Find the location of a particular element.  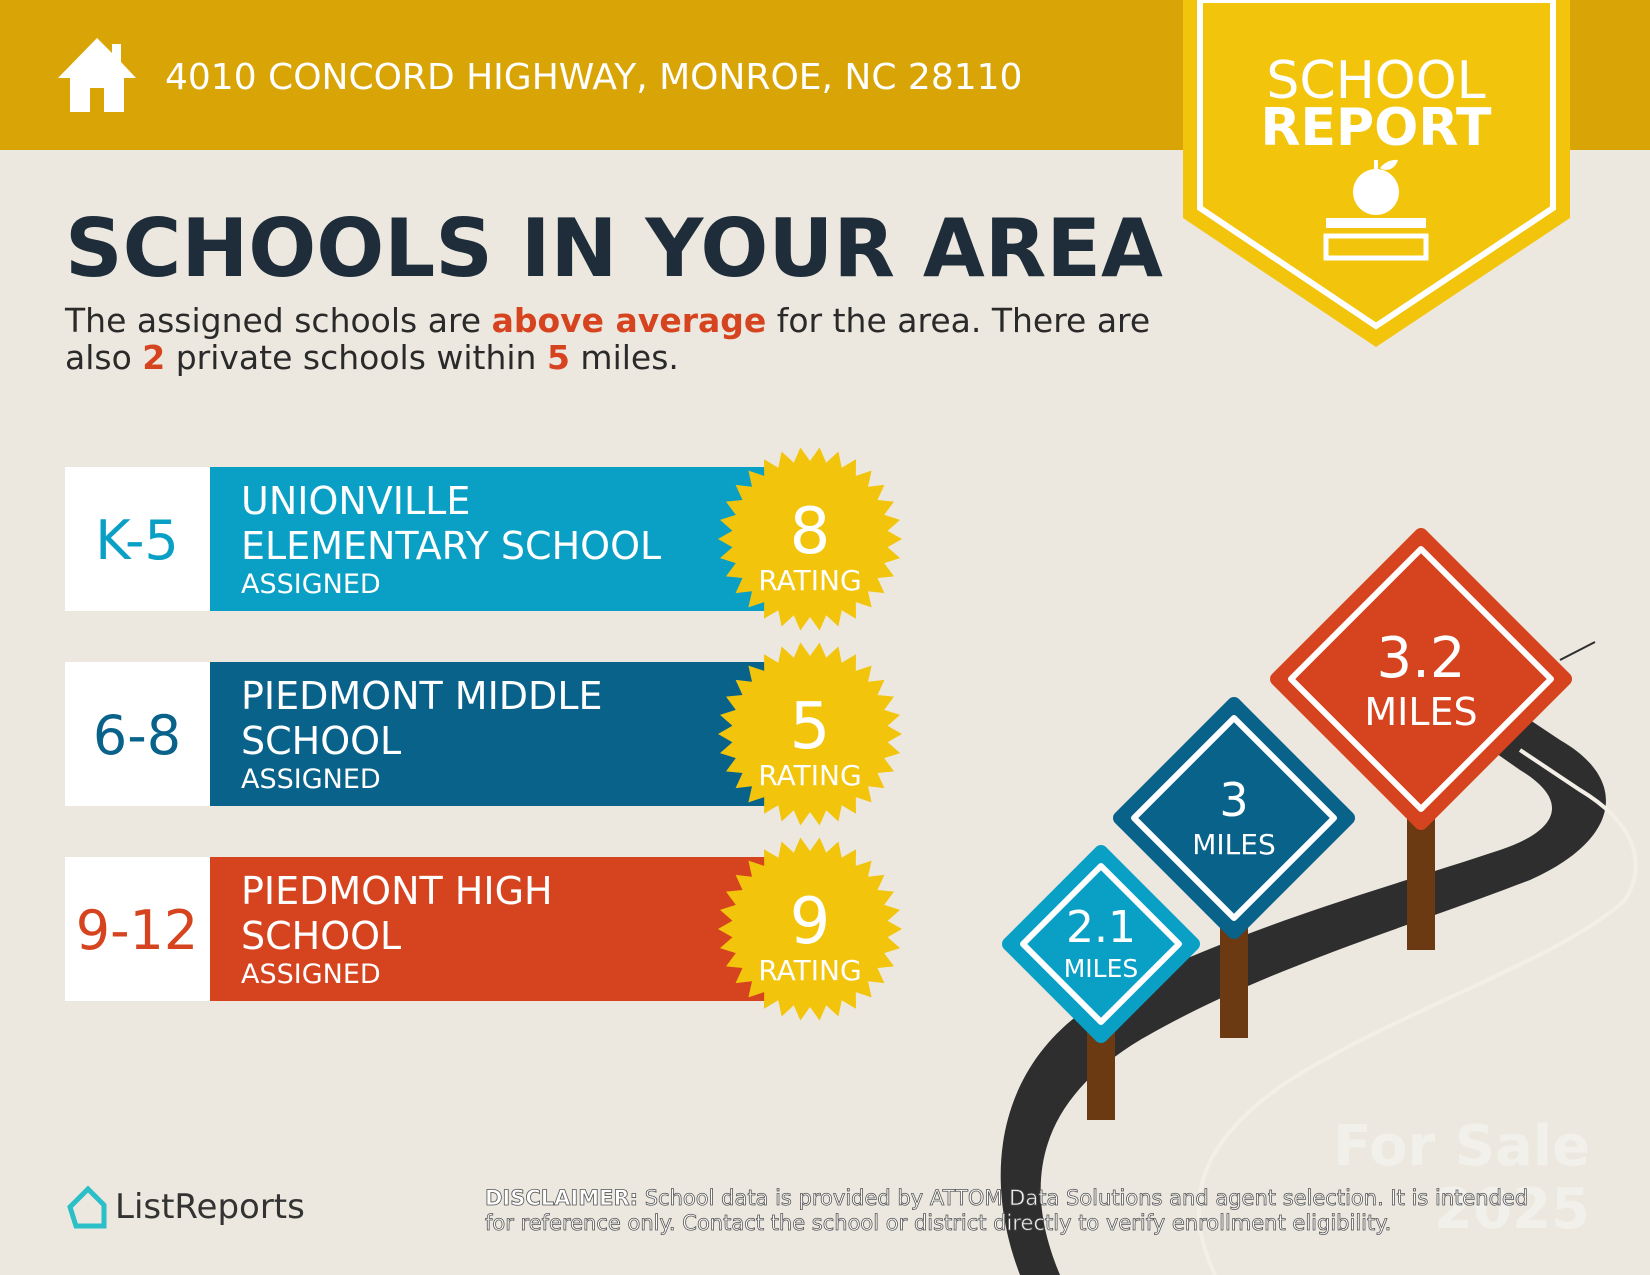

badge-line: SCHOOL is located at coordinates (1375, 81).